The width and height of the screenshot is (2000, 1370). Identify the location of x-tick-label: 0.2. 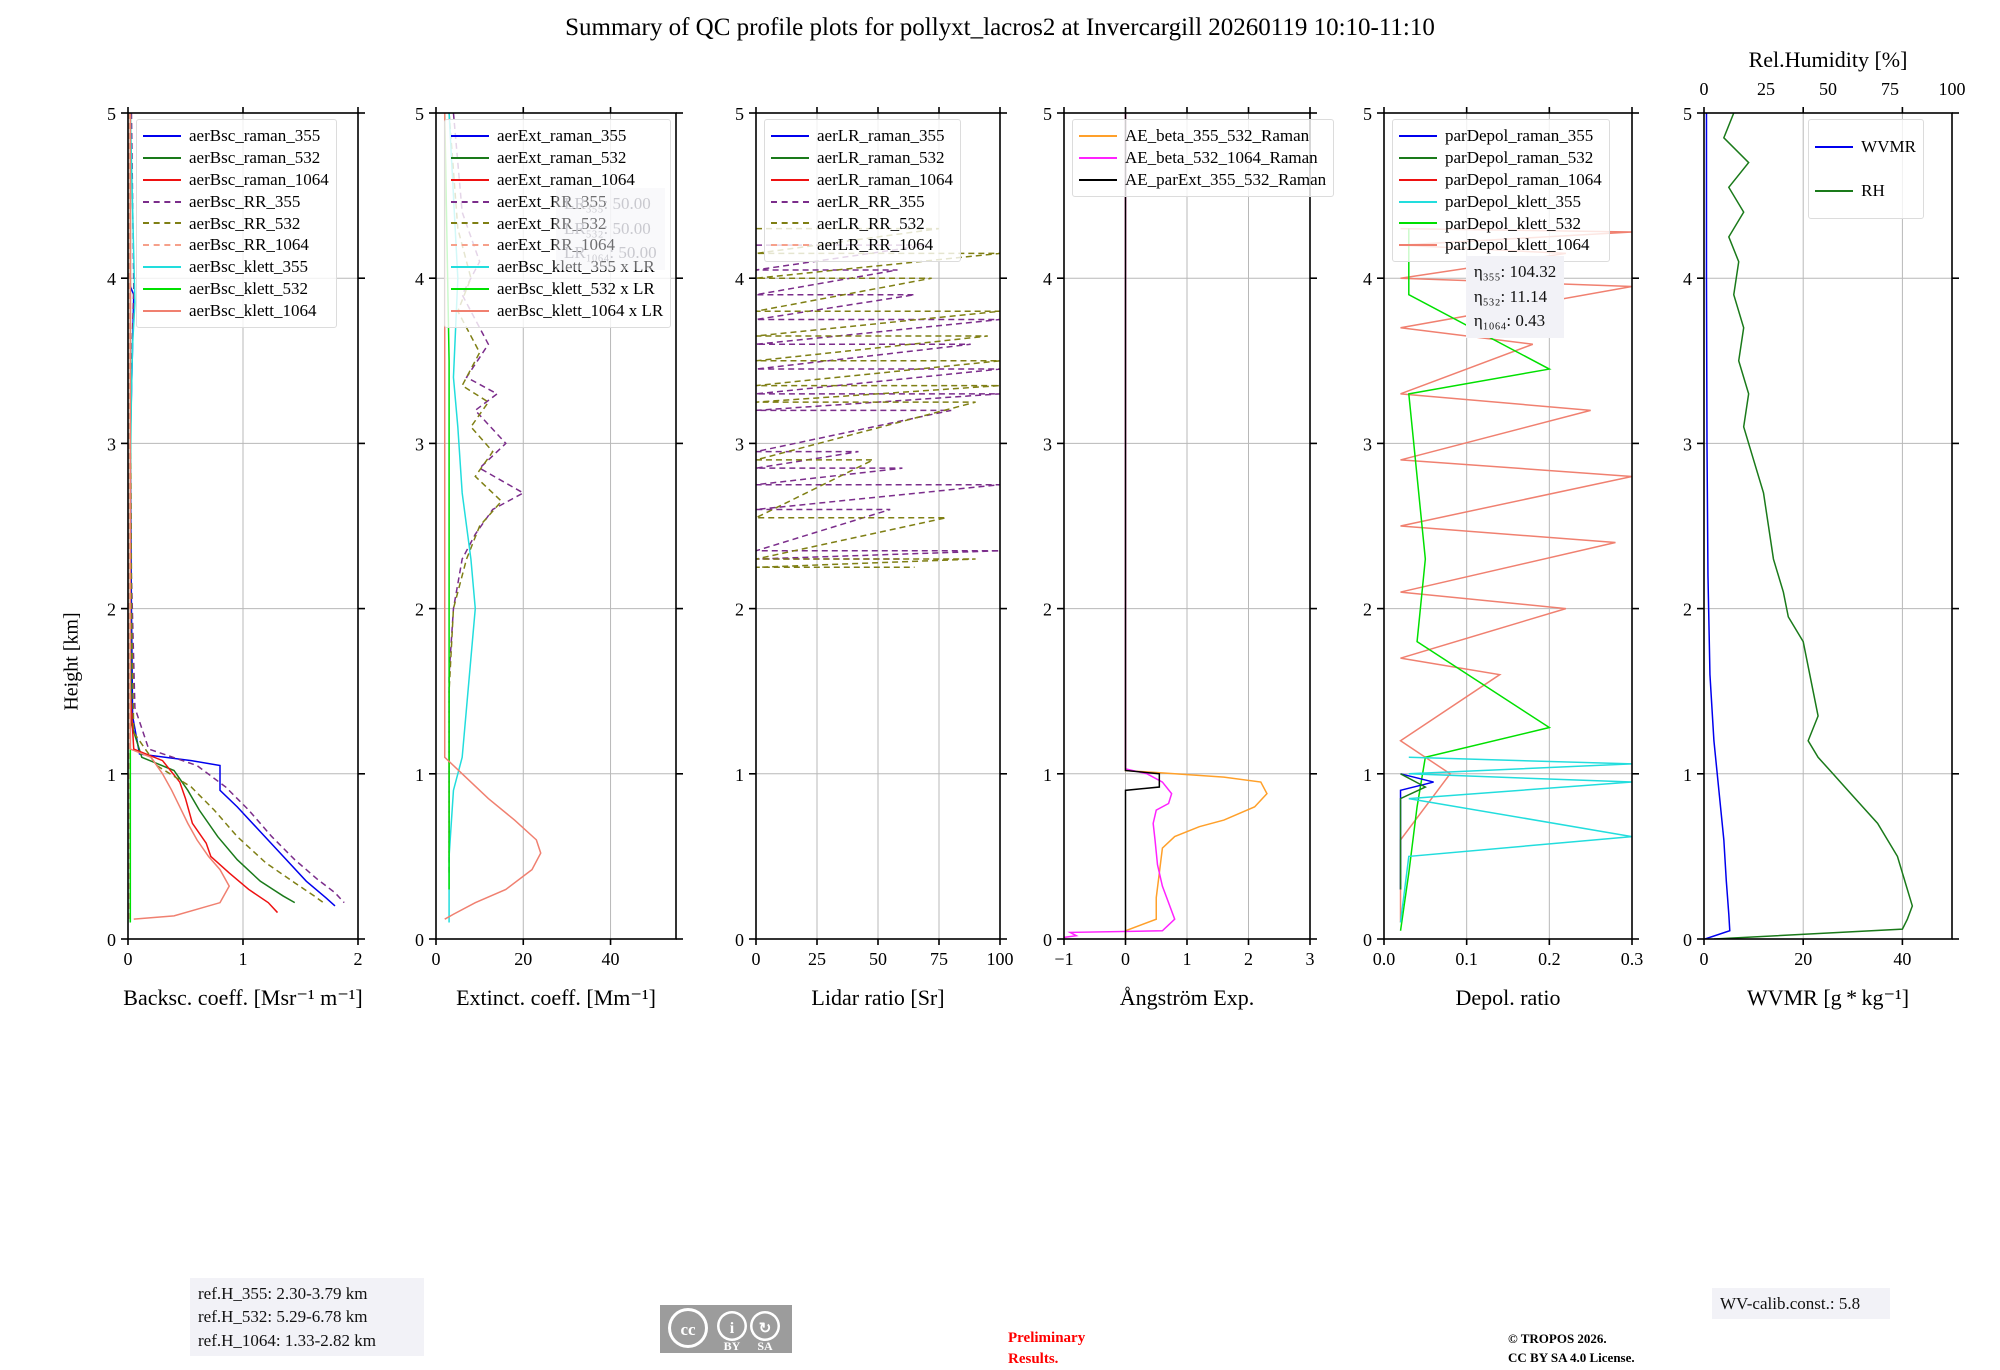
(1549, 959).